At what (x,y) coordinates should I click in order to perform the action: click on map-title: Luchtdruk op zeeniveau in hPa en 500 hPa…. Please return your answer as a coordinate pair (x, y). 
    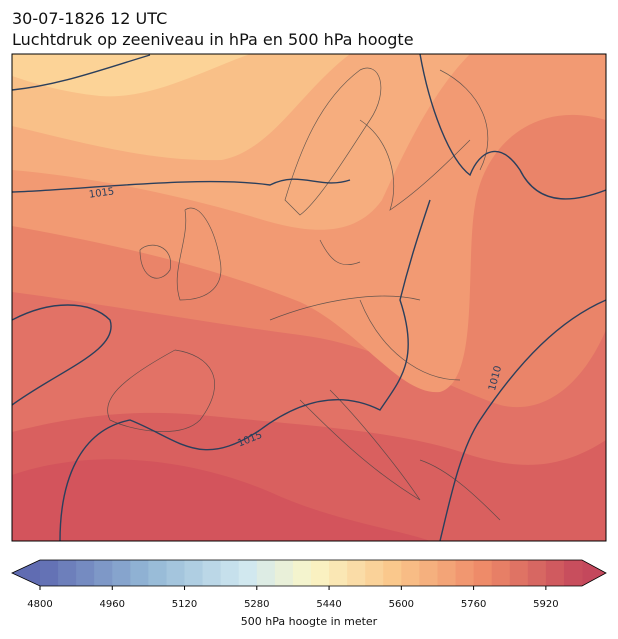
    Looking at the image, I should click on (213, 39).